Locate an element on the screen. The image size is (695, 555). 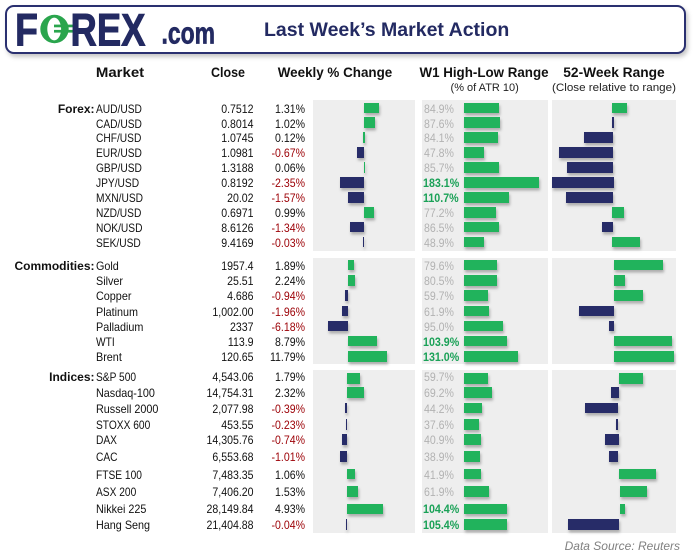
svg-text: REX is located at coordinates (108, 30).